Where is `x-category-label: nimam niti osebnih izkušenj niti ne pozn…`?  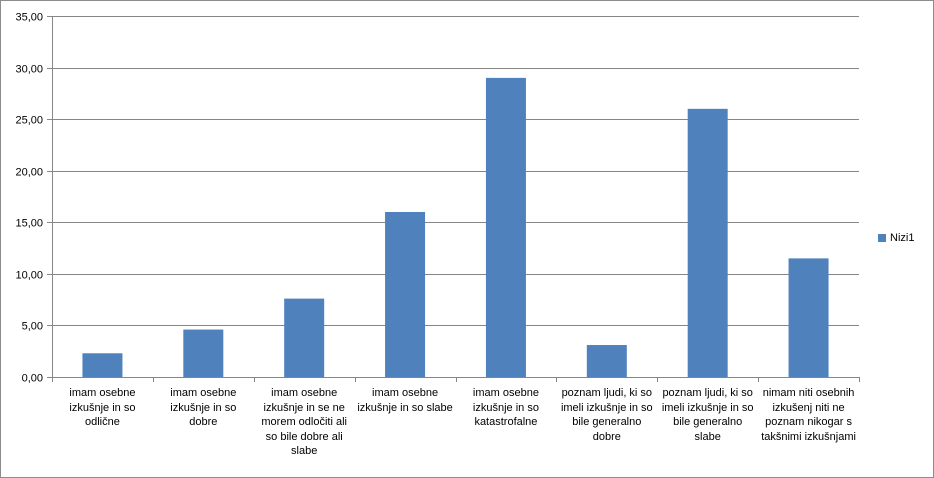
x-category-label: nimam niti osebnih izkušenj niti ne pozn… is located at coordinates (808, 415).